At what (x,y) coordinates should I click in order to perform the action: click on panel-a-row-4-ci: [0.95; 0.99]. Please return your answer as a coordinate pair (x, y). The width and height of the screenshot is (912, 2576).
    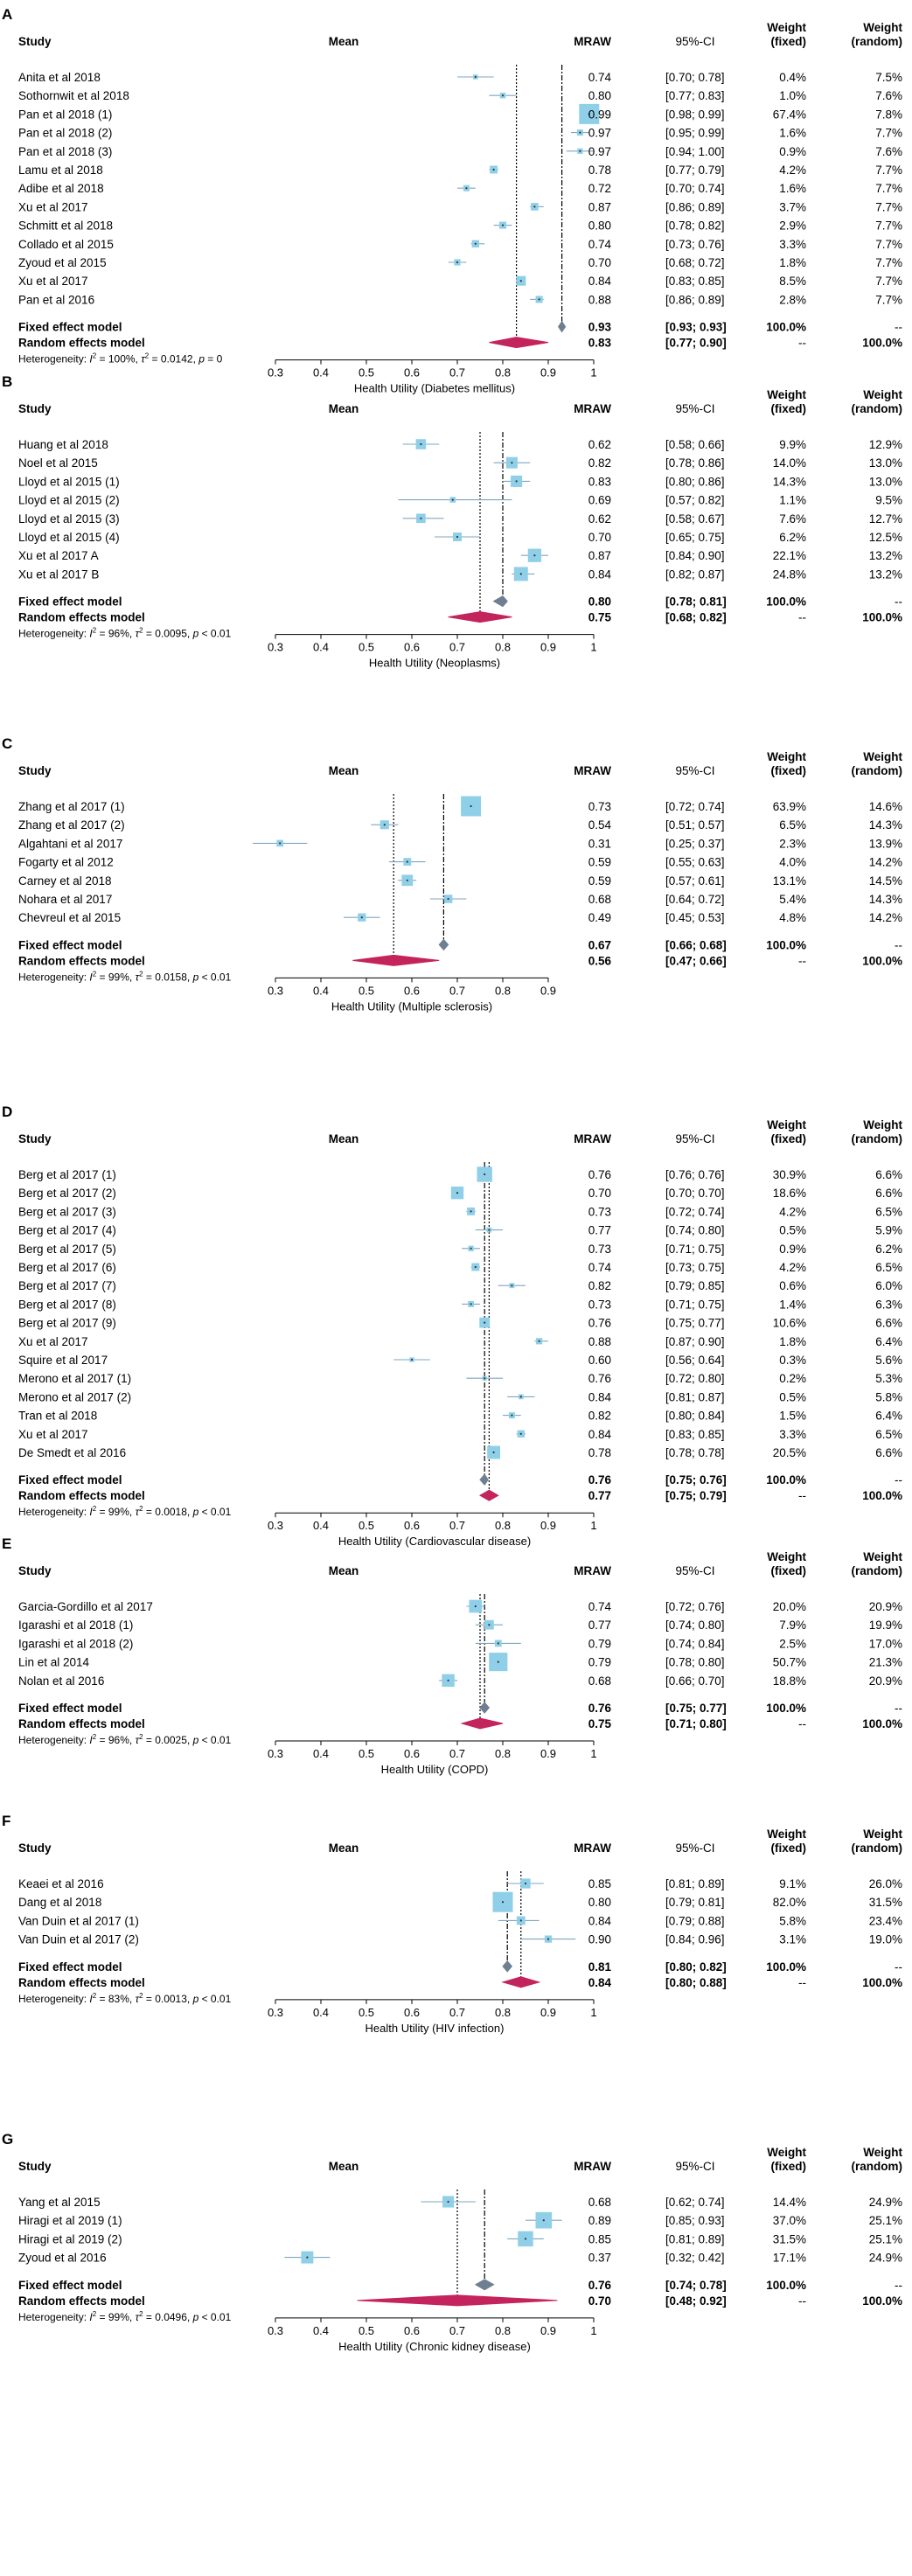
    Looking at the image, I should click on (695, 133).